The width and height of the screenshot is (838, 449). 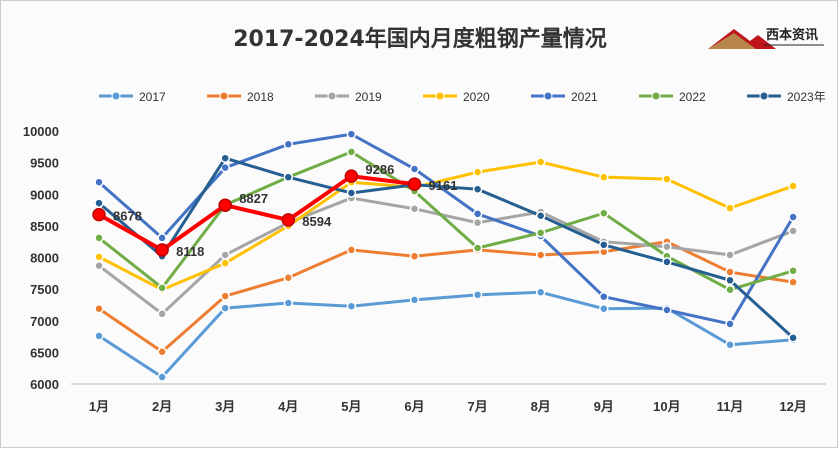 What do you see at coordinates (666, 406) in the screenshot?
I see `x-tick-label: 10月` at bounding box center [666, 406].